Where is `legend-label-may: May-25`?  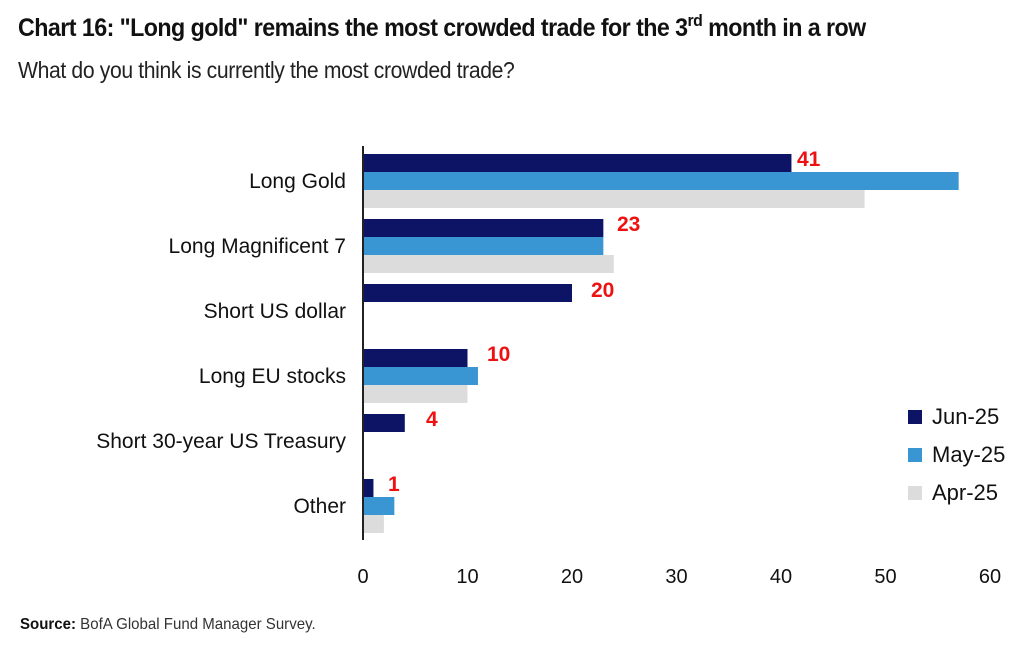
legend-label-may: May-25 is located at coordinates (969, 454).